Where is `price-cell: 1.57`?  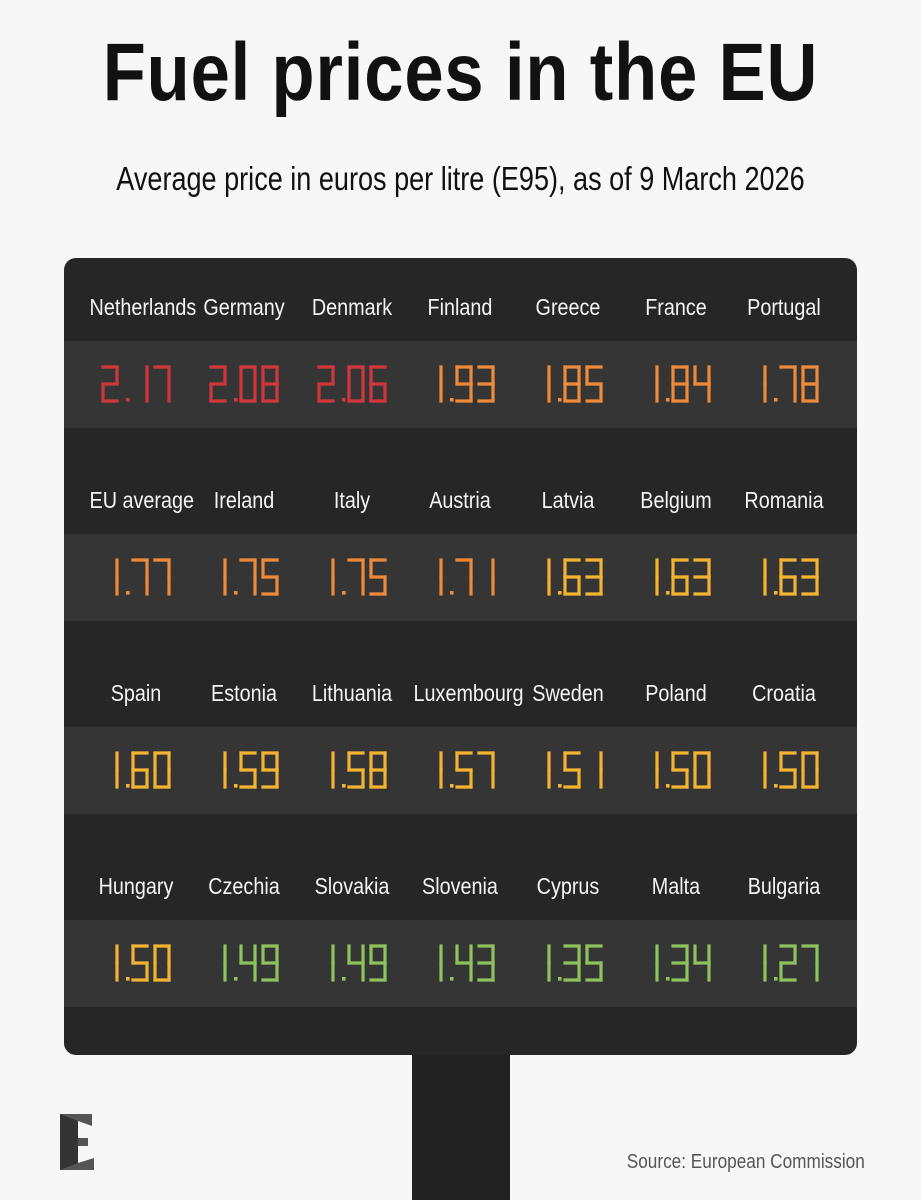 price-cell: 1.57 is located at coordinates (460, 770).